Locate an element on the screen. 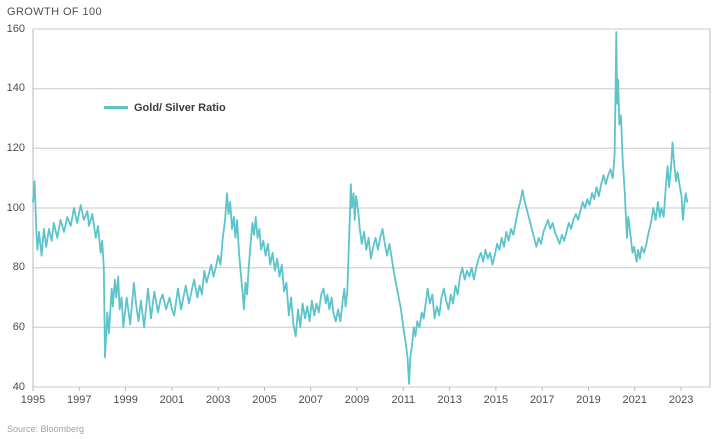 The width and height of the screenshot is (720, 439). x-axis-label-1995: 1995 is located at coordinates (33, 400).